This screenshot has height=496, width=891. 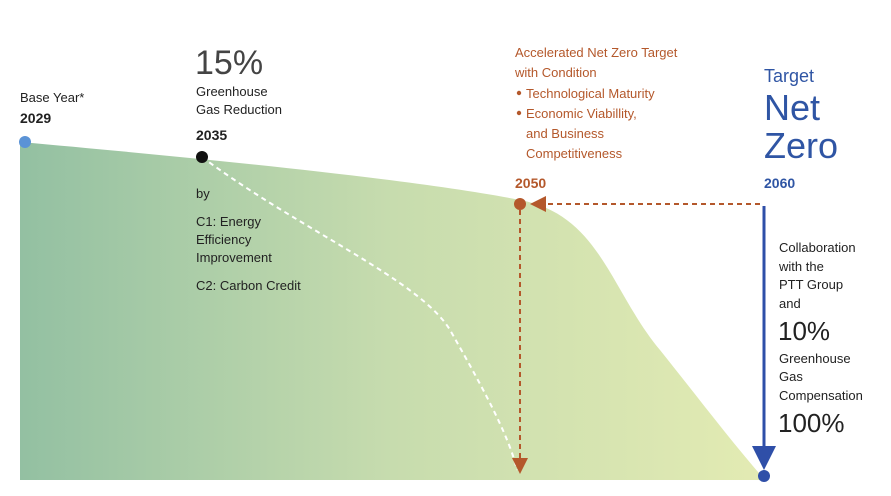 I want to click on target-text: Gas, so click(x=791, y=376).